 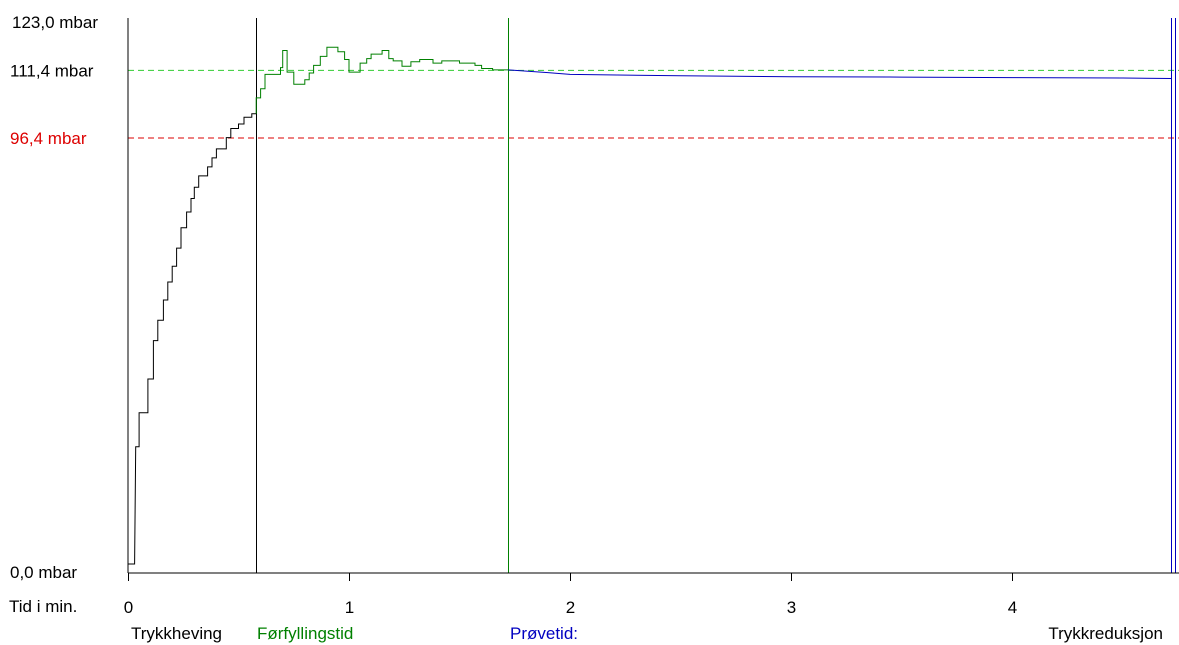 I want to click on x-tick-label-4: 4, so click(x=1012, y=607).